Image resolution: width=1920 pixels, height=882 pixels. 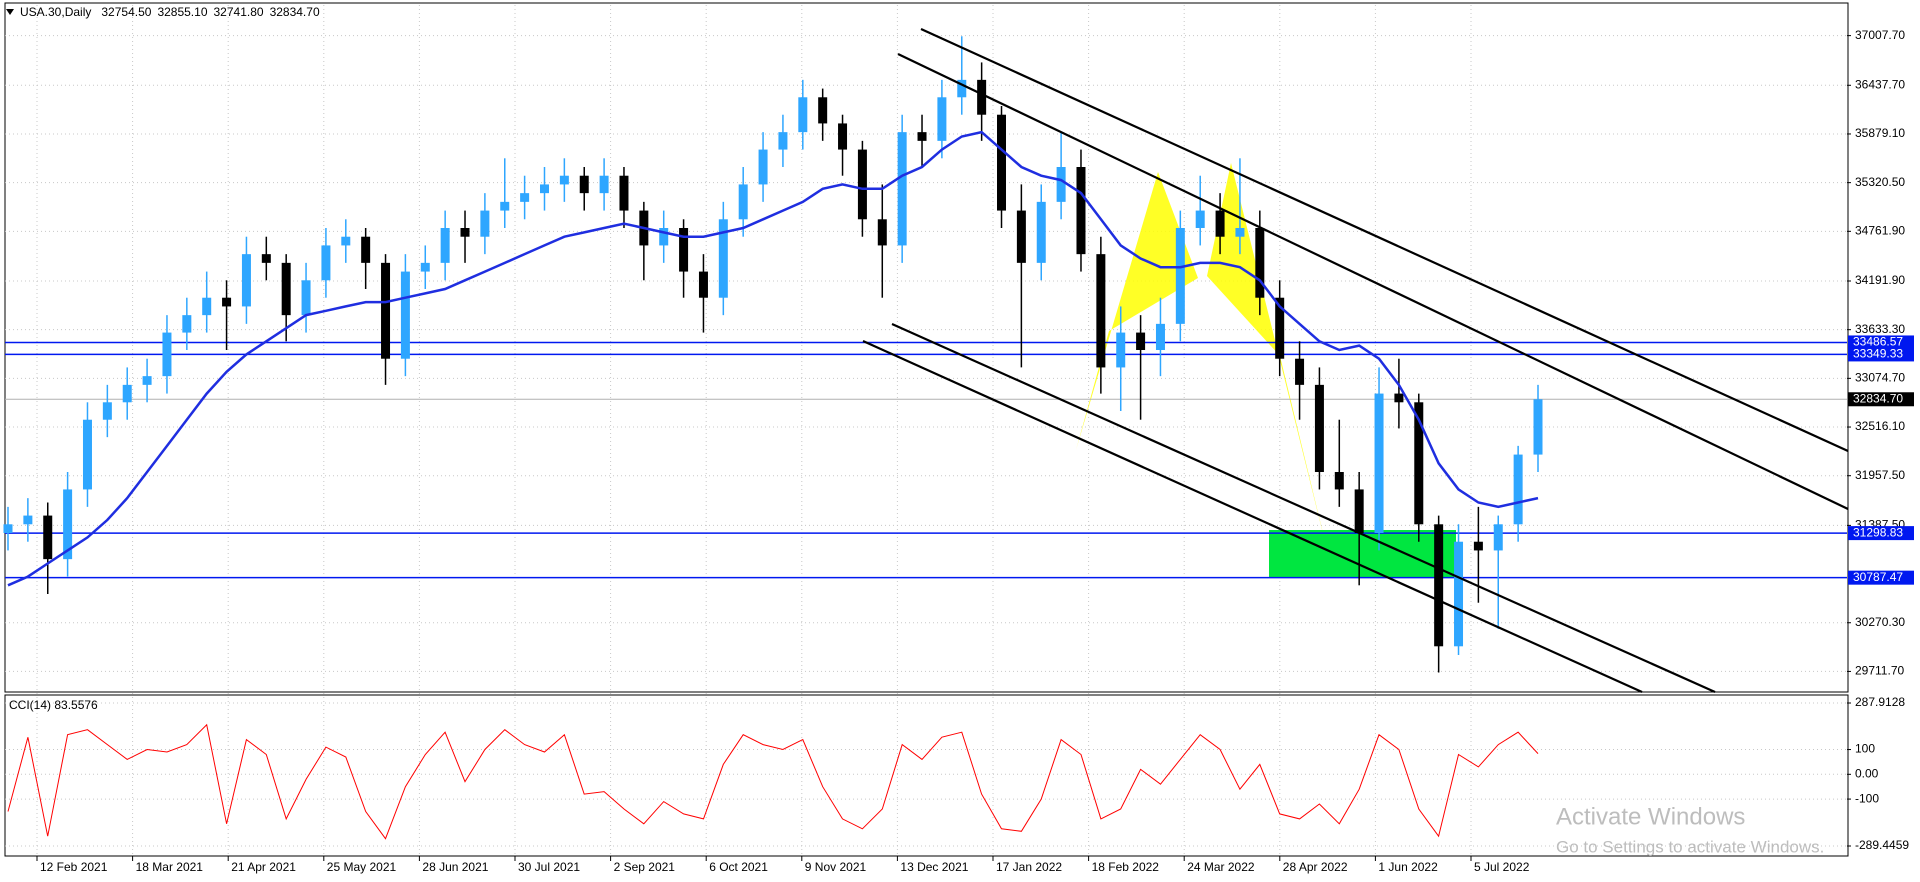 I want to click on x-tick-label: 18 Feb 2022, so click(x=1126, y=867).